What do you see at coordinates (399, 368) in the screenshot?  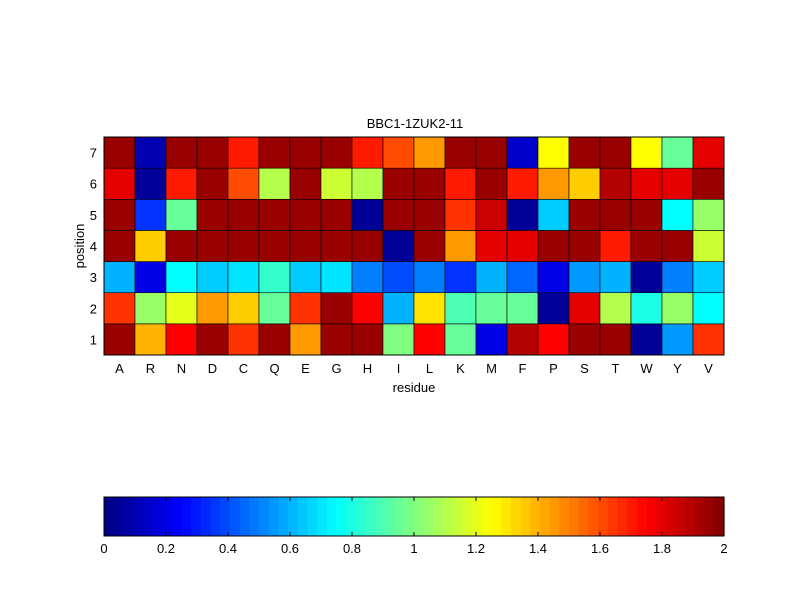 I see `x-tick-label: I` at bounding box center [399, 368].